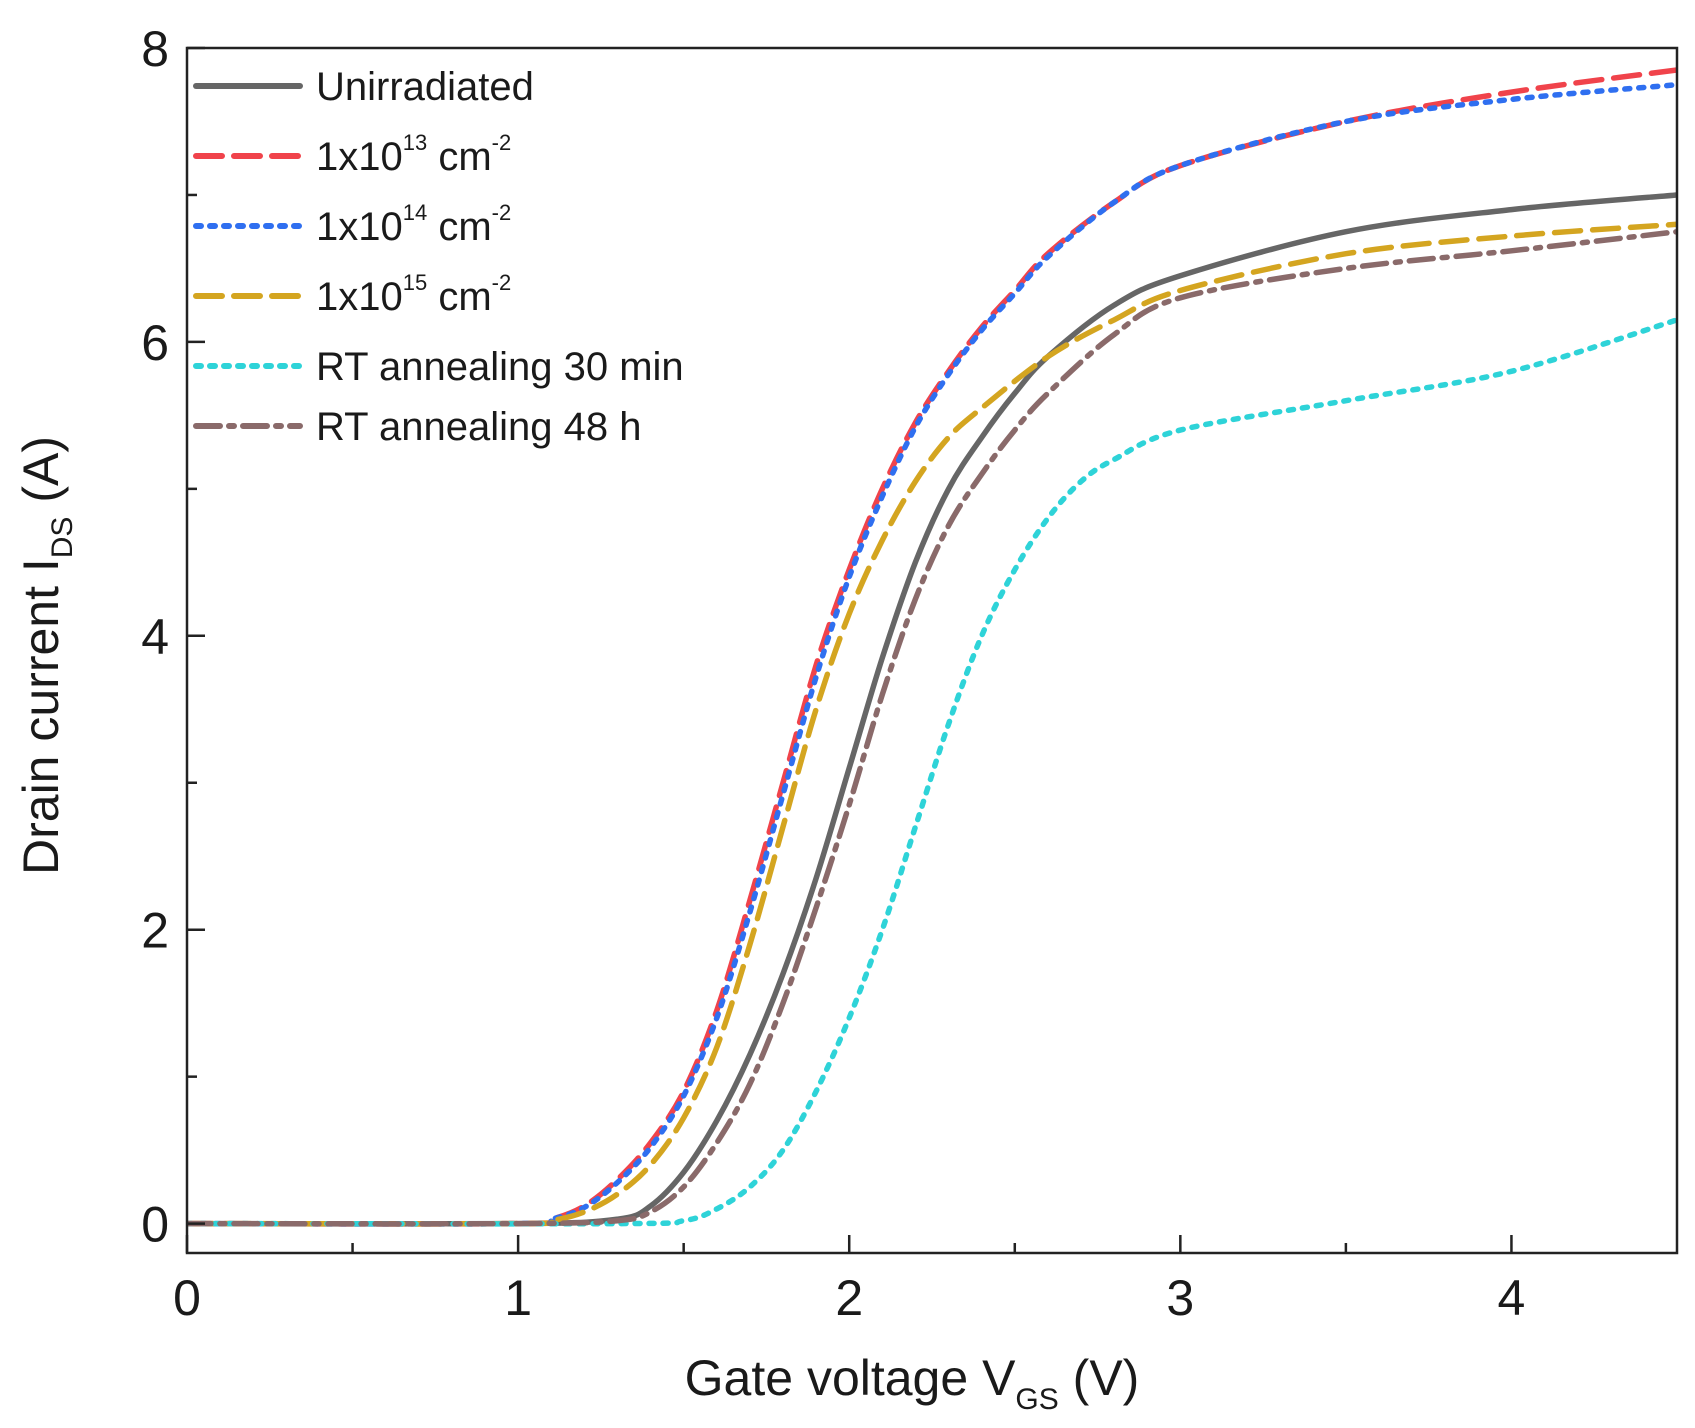 Image resolution: width=1695 pixels, height=1428 pixels. I want to click on legend-label-4: 1x1015 cm-2, so click(413, 294).